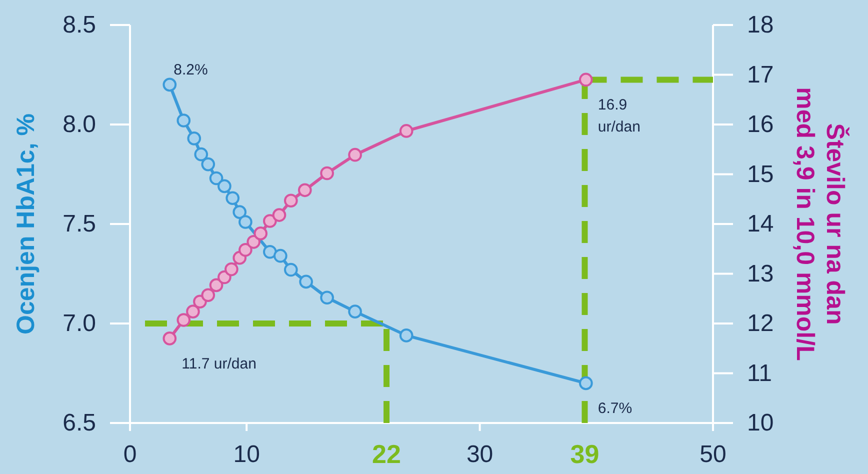 The image size is (868, 474). Describe the element at coordinates (26, 224) in the screenshot. I see `y-axis-title: Ocenjen HbA1c, %` at that location.